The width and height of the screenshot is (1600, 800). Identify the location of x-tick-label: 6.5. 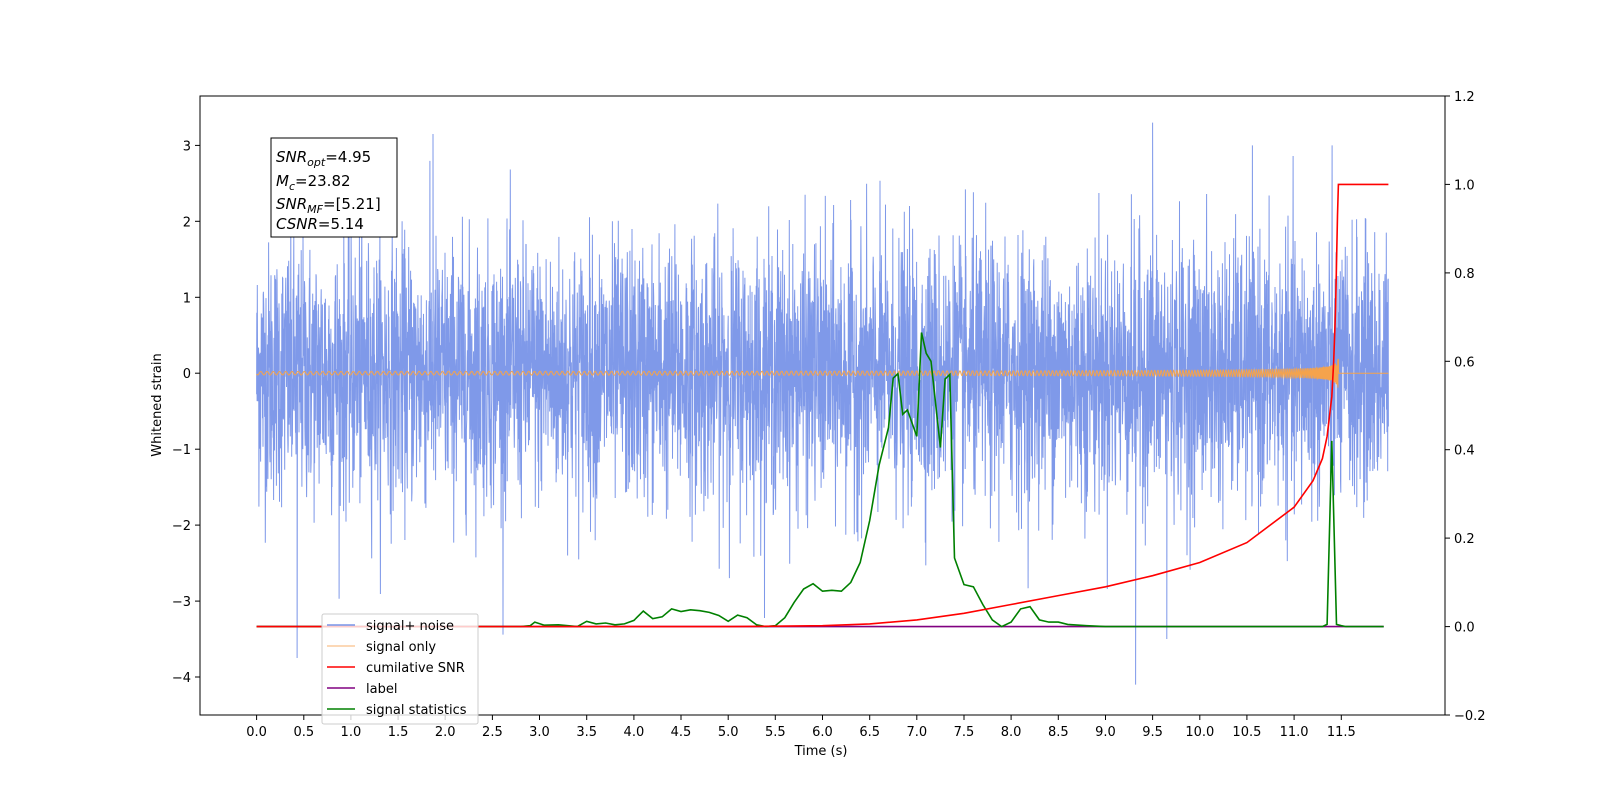
(869, 732).